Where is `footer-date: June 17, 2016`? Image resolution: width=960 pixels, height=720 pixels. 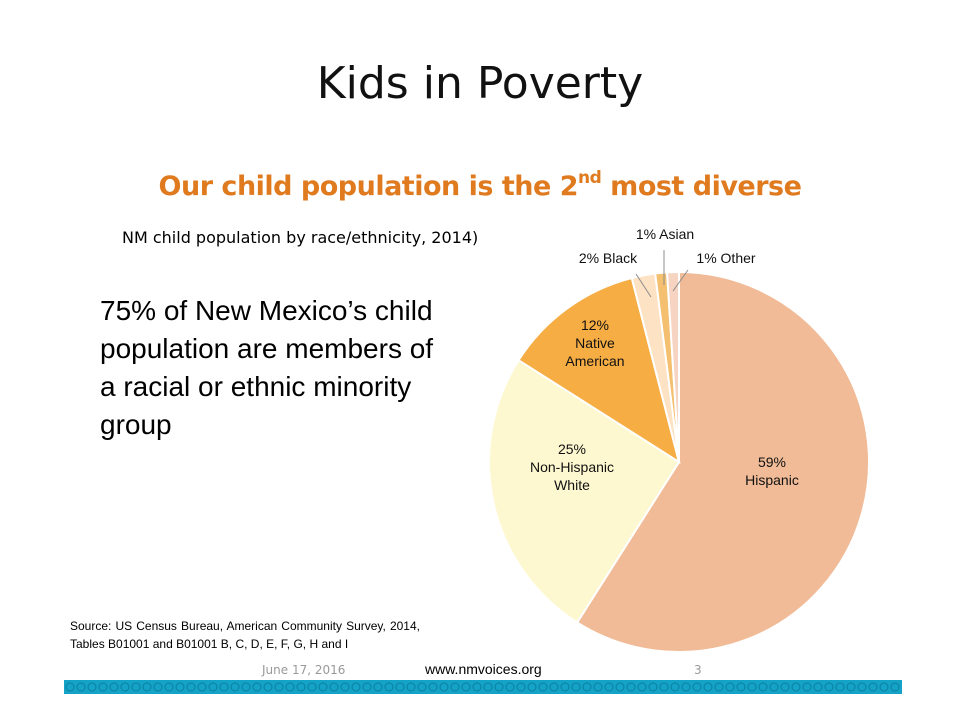
footer-date: June 17, 2016 is located at coordinates (304, 670).